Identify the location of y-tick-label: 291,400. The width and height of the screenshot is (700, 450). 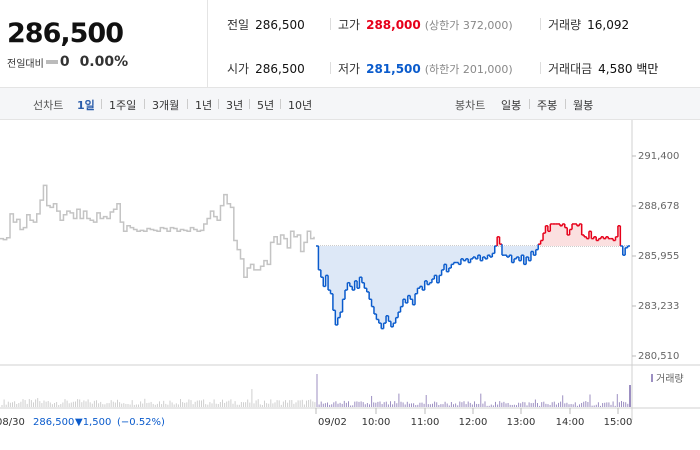
(658, 156).